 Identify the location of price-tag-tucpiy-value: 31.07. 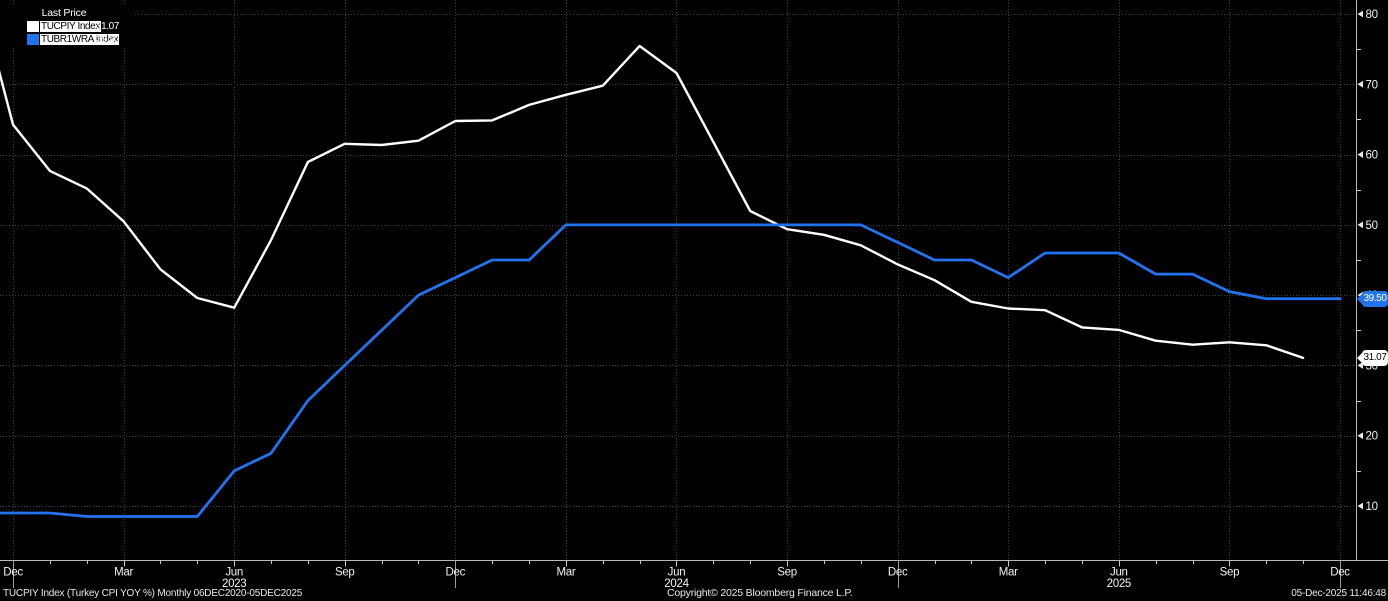
(1375, 358).